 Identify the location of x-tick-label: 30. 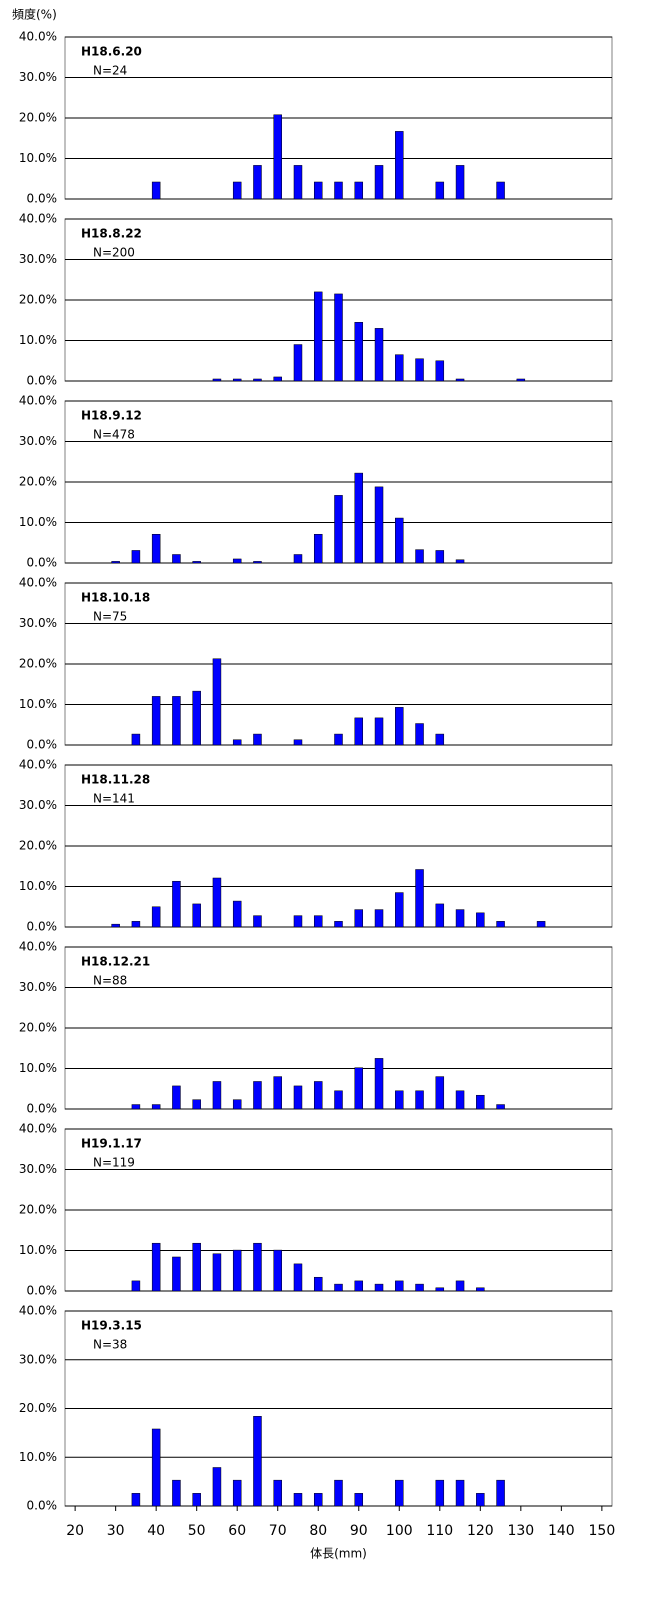
(116, 1531).